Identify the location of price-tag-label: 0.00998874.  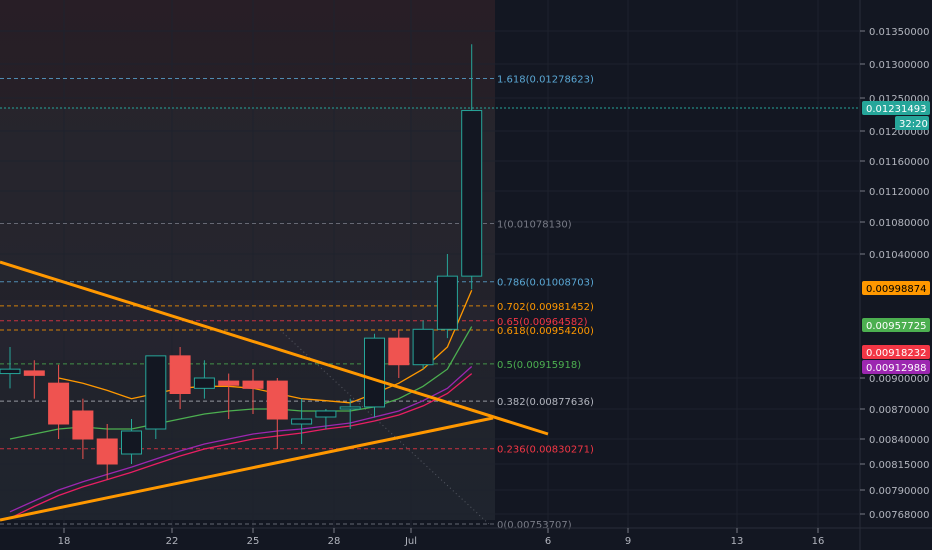
(896, 289).